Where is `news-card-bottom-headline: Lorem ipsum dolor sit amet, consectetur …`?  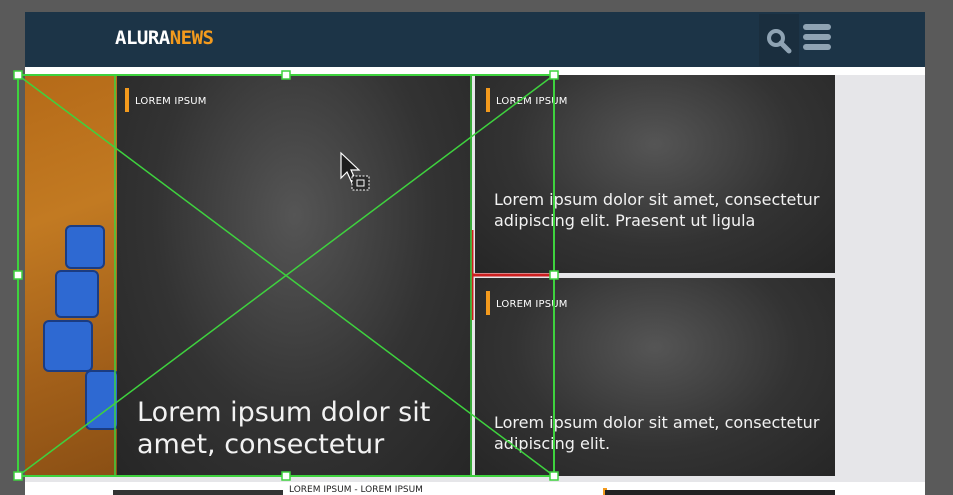
news-card-bottom-headline: Lorem ipsum dolor sit amet, consectetur … is located at coordinates (657, 433).